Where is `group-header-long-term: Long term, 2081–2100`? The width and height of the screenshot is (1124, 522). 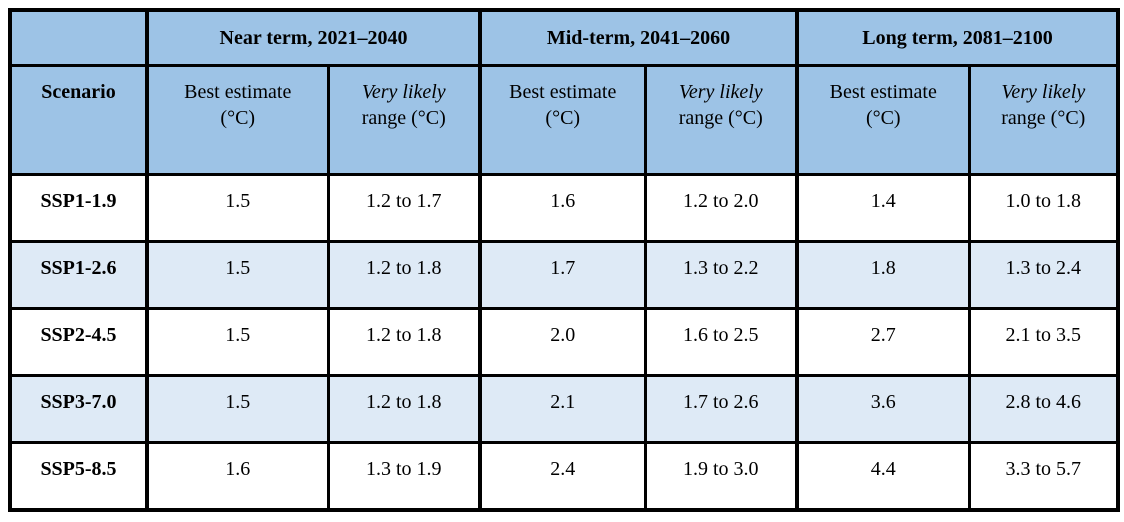 group-header-long-term: Long term, 2081–2100 is located at coordinates (957, 37).